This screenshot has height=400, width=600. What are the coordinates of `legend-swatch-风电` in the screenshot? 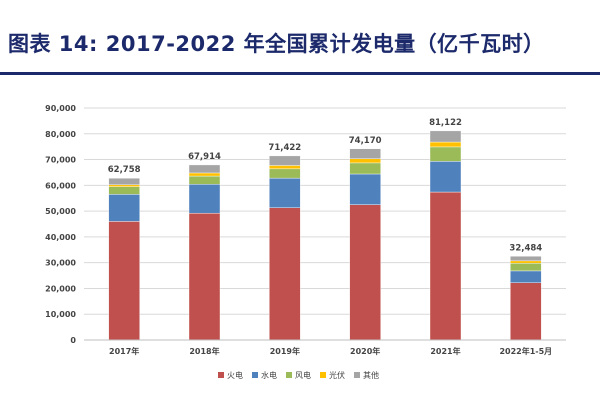 It's located at (289, 375).